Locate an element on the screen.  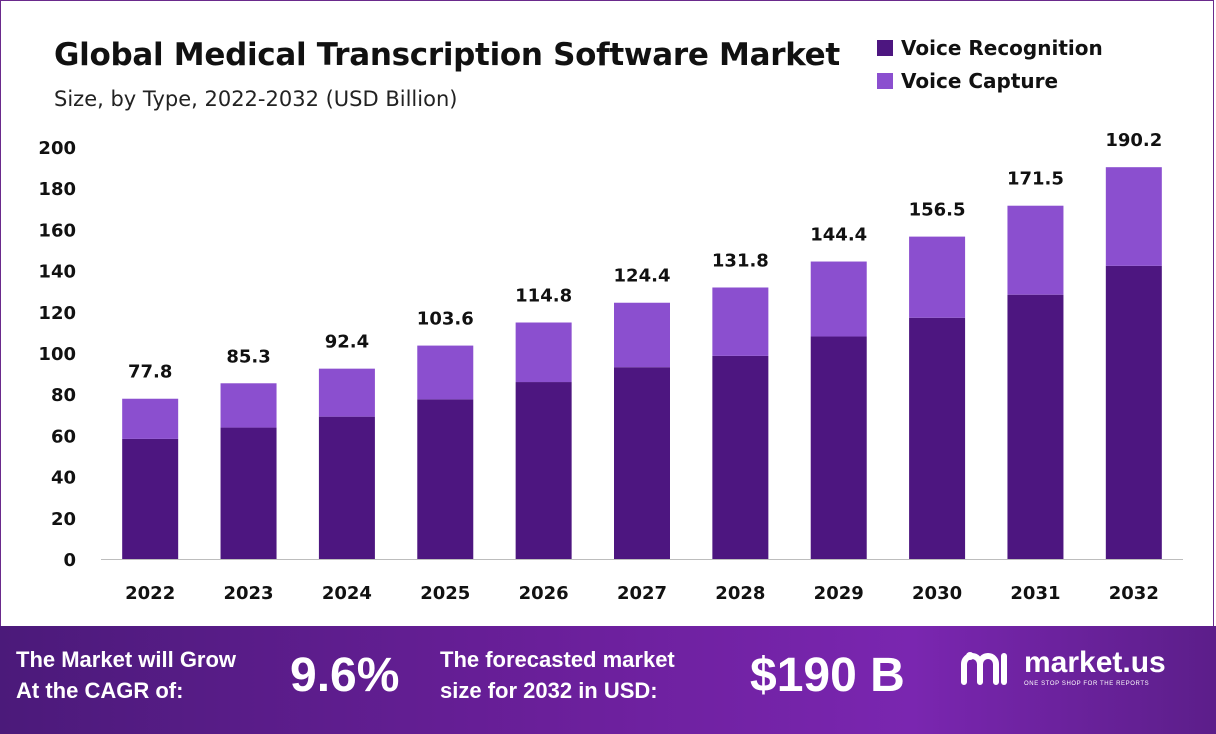
legend-swatch-voice-capture is located at coordinates (885, 80).